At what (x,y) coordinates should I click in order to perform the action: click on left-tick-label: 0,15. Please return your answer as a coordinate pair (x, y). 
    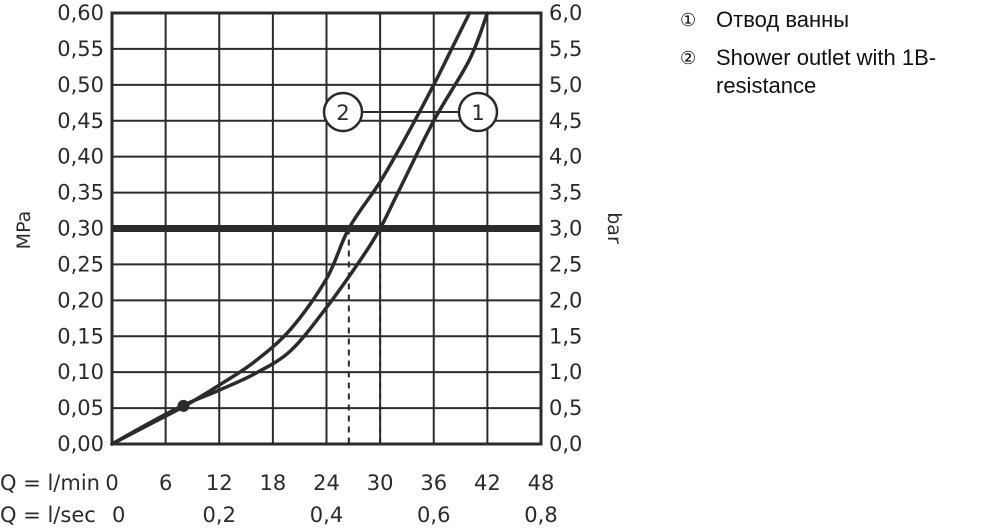
    Looking at the image, I should click on (80, 336).